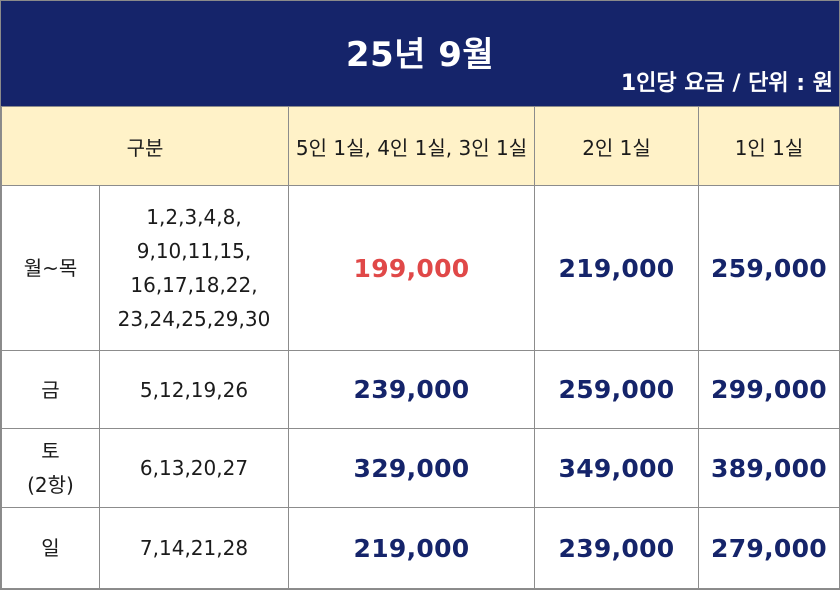 The image size is (840, 590). Describe the element at coordinates (616, 548) in the screenshot. I see `price-double-room: 239,000` at that location.